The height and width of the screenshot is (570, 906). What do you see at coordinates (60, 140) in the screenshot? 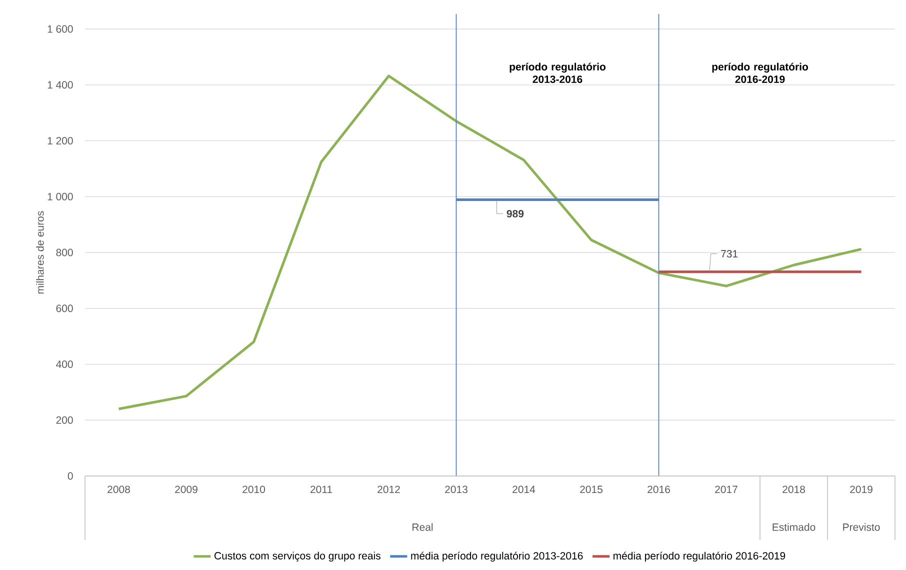
I see `y-tick-label: 1 200` at bounding box center [60, 140].